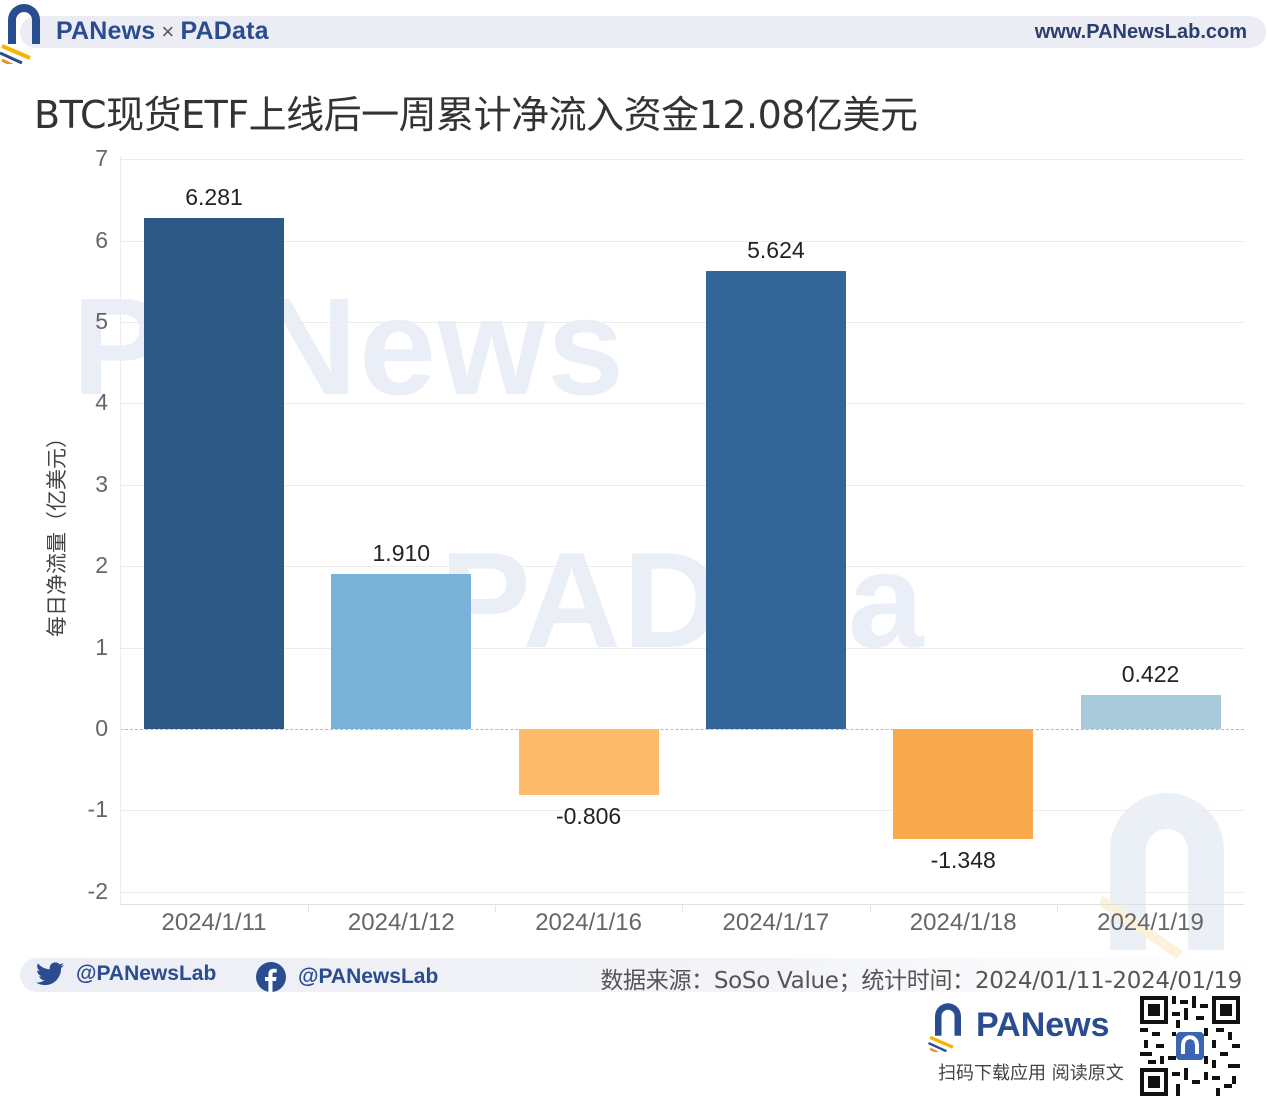  What do you see at coordinates (97, 809) in the screenshot?
I see `y-tick-label: -1` at bounding box center [97, 809].